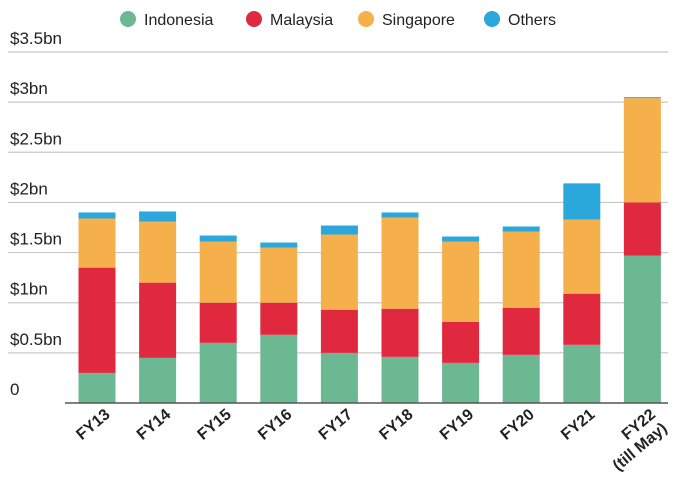 This screenshot has width=682, height=480. I want to click on x-tick-label: FY13, so click(93, 425).